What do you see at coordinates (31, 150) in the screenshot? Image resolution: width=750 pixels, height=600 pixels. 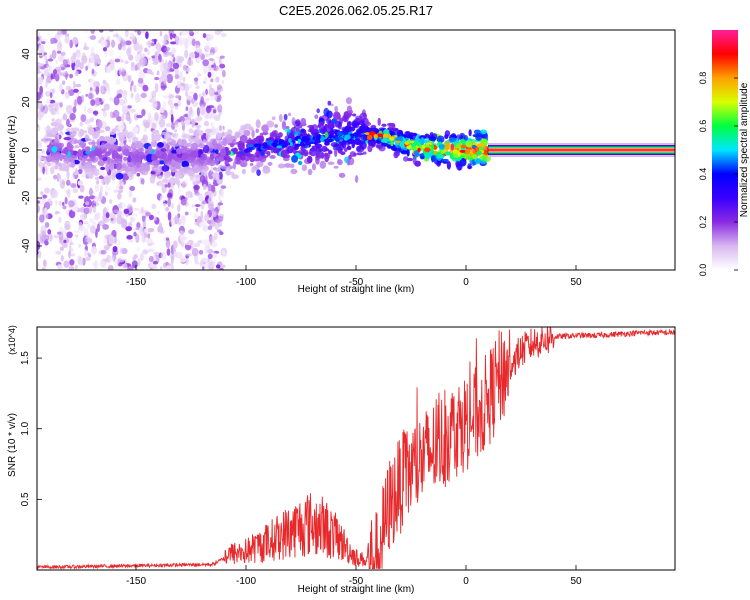 I see `spectrogram-y-ticks: -40 -20 0 20 40` at bounding box center [31, 150].